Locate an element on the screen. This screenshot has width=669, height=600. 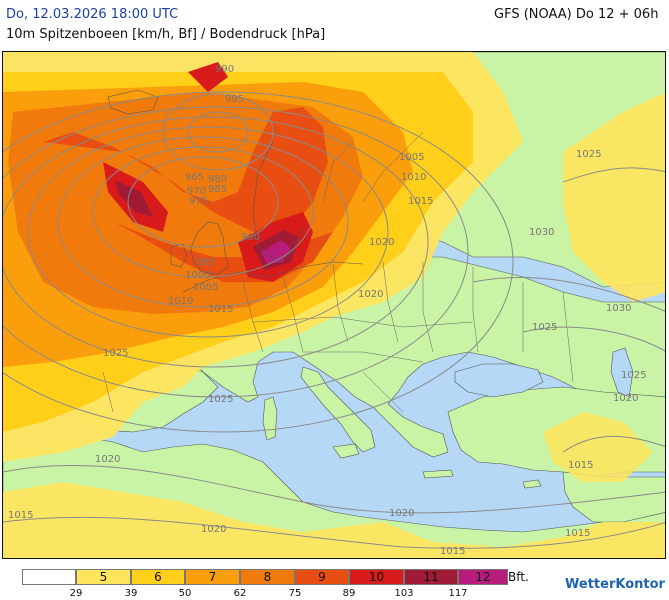
gust-zone-bft5-east is located at coordinates (614, 197).